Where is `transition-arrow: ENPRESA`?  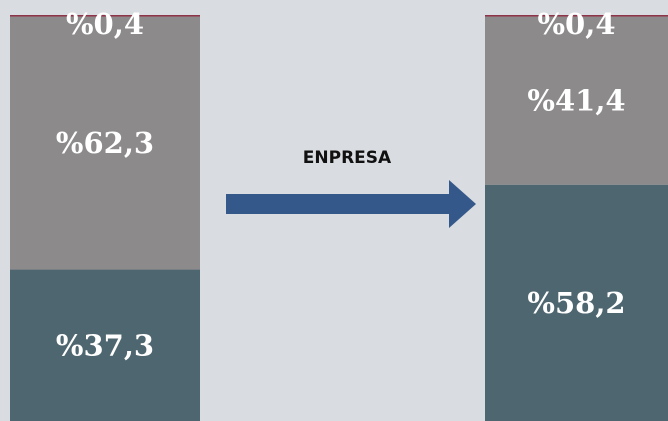
transition-arrow: ENPRESA is located at coordinates (351, 188).